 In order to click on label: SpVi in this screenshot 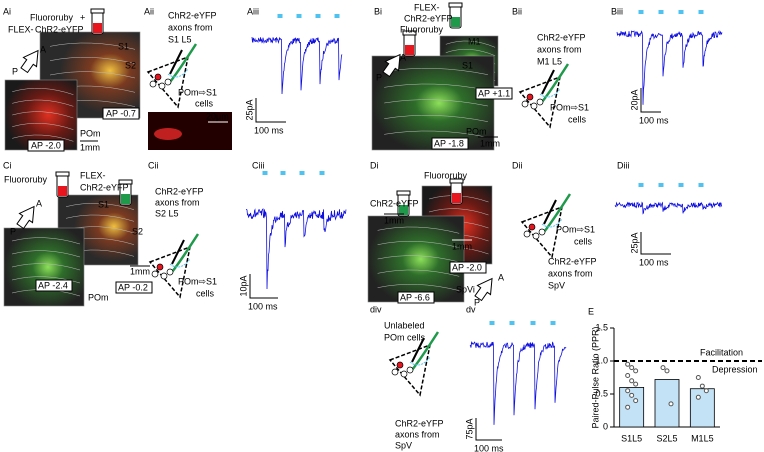, I will do `click(465, 289)`.